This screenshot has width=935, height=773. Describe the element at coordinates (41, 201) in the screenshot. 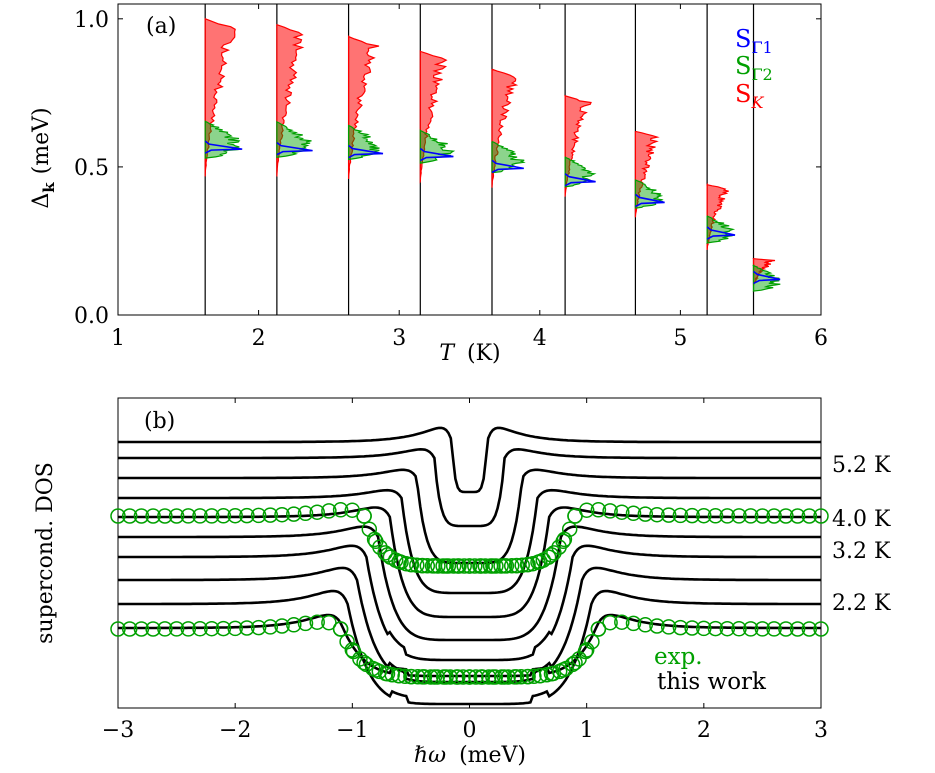

I see `panel-a-ylabel-symbol: Δ` at that location.